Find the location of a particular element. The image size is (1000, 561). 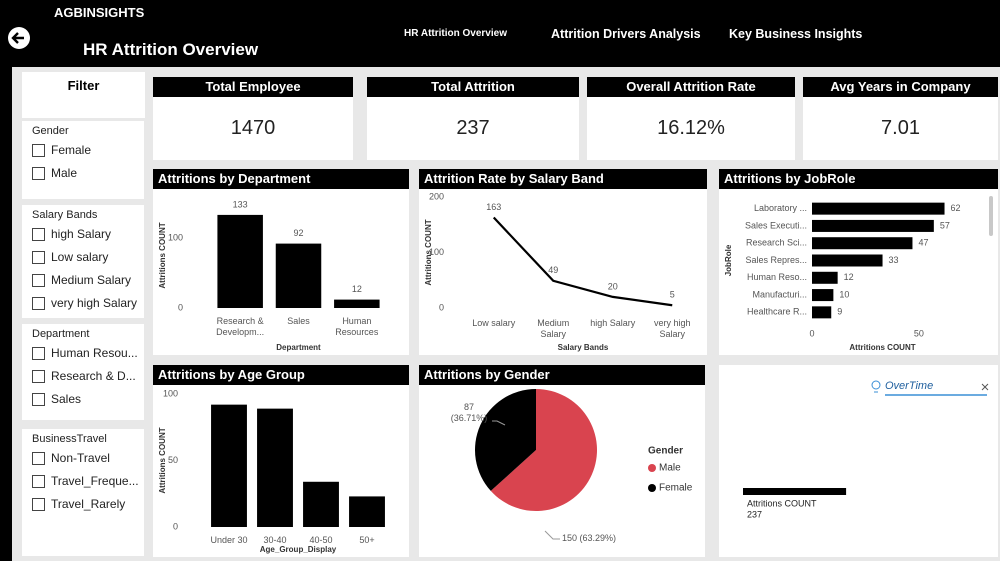

x-tick-label: very high Salary is located at coordinates (672, 328).